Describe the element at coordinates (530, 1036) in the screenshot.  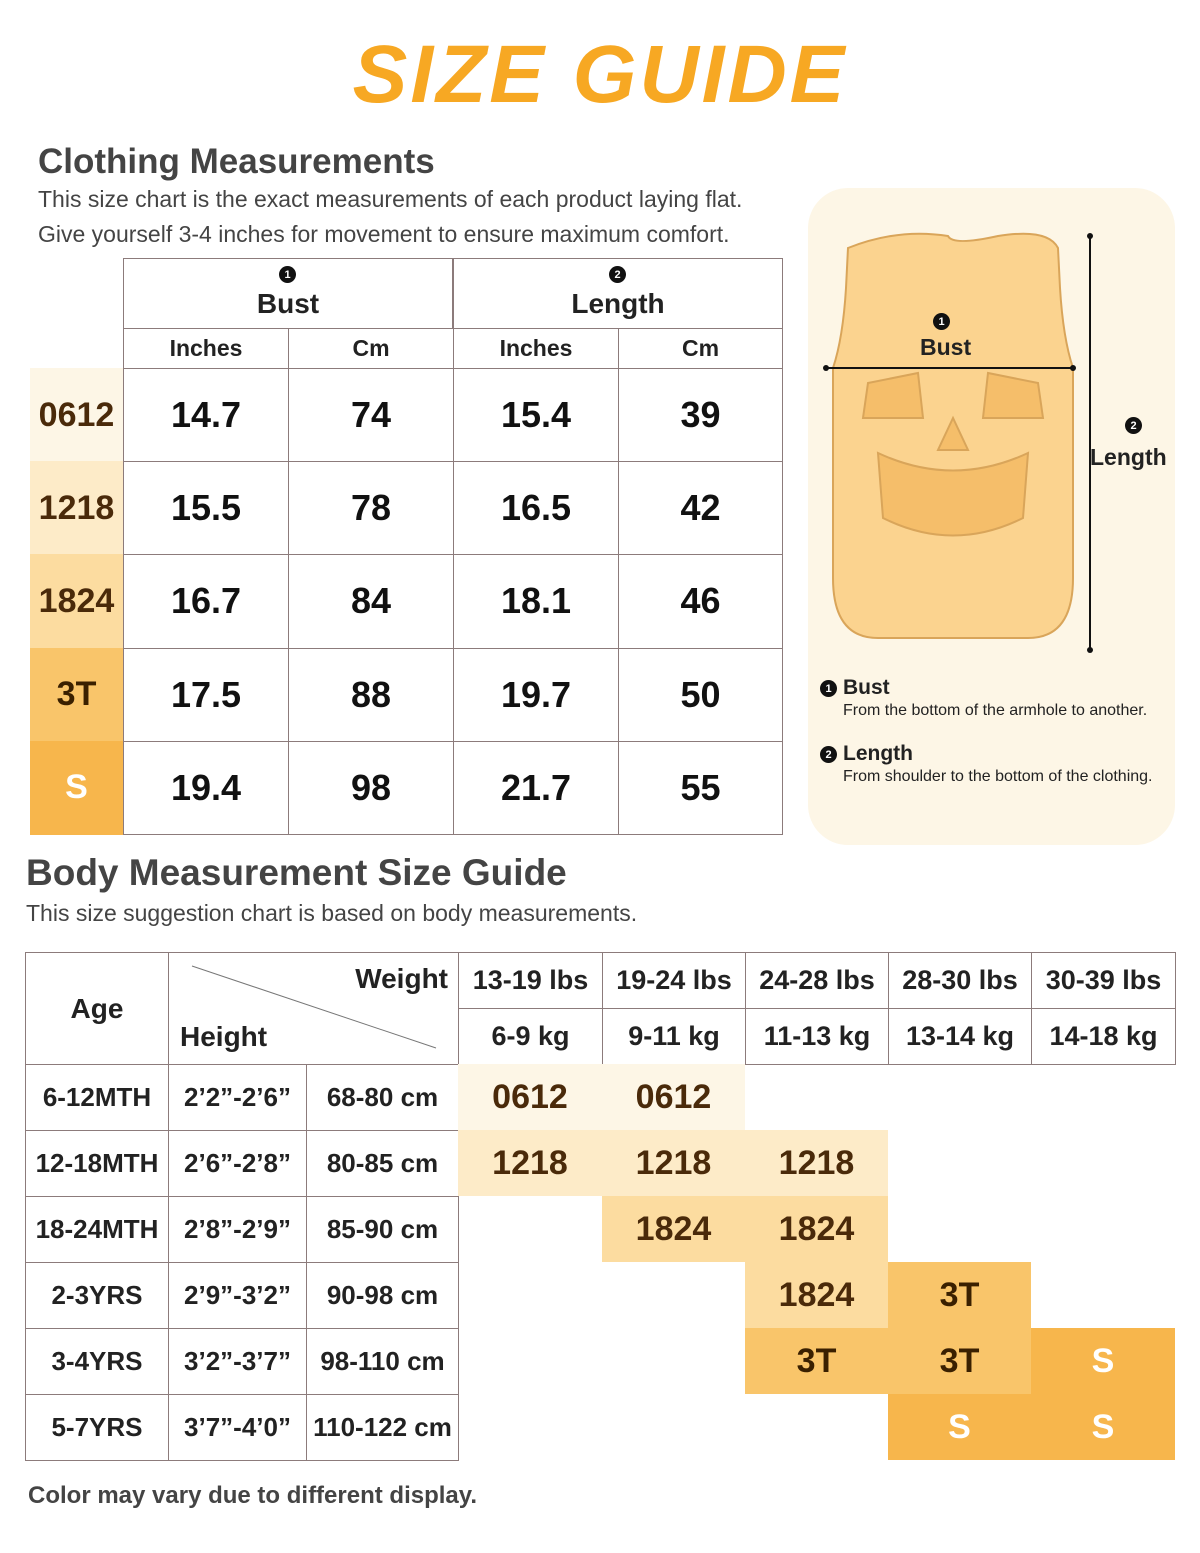
I see `weight-kg: 6-9 kg` at that location.